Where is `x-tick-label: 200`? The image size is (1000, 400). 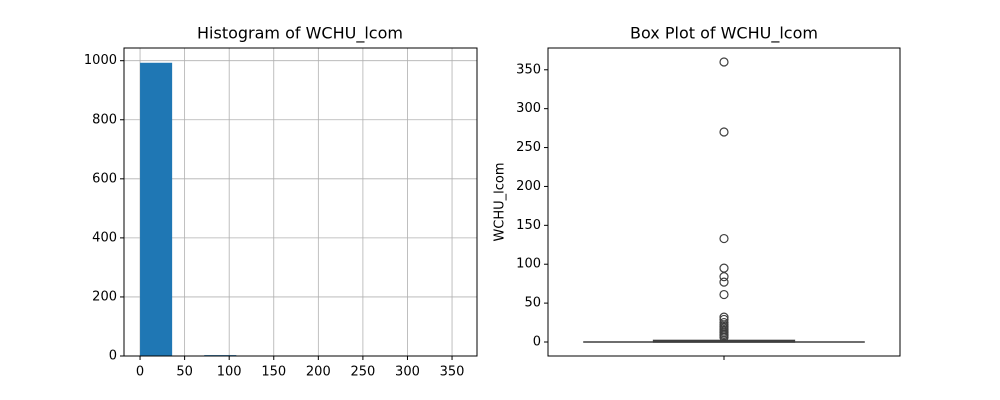
x-tick-label: 200 is located at coordinates (318, 372).